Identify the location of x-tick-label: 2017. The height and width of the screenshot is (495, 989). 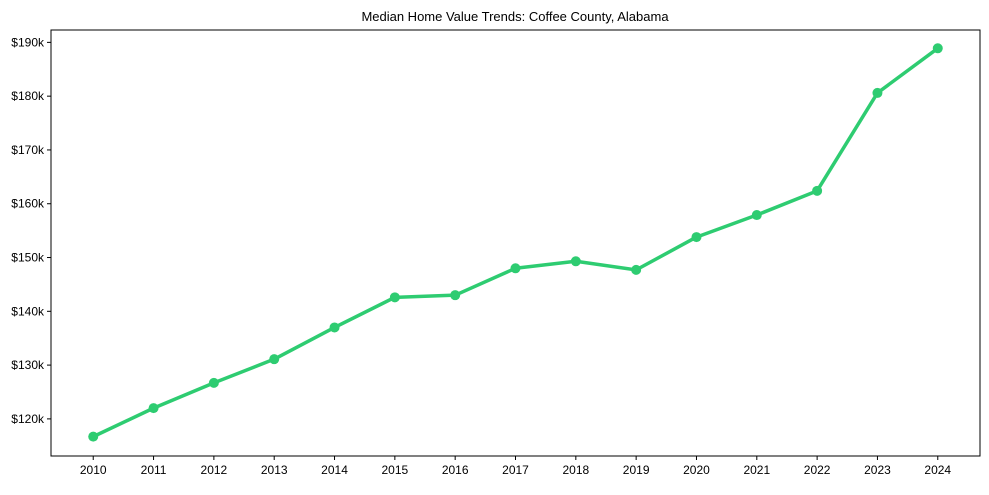
(515, 470).